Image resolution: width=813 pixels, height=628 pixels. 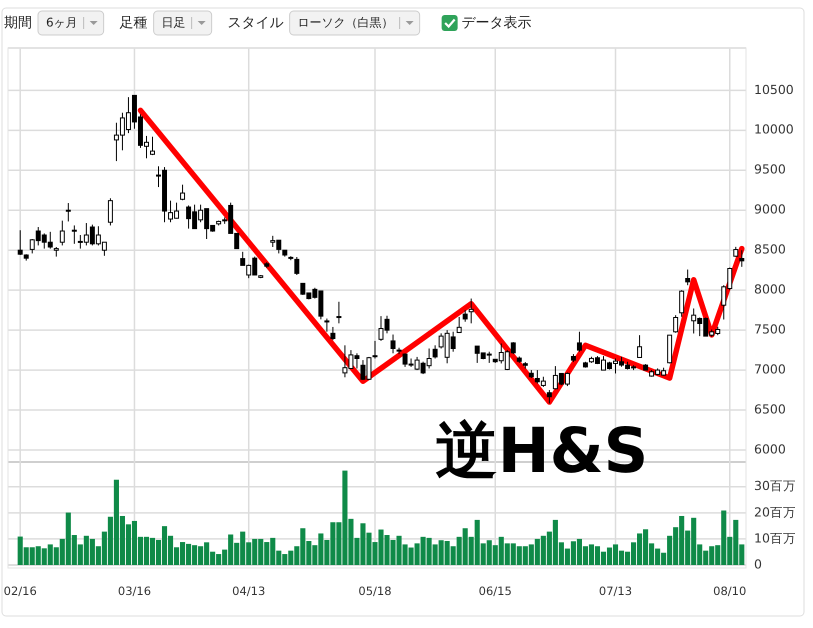 I want to click on text: スタイル, so click(x=256, y=22).